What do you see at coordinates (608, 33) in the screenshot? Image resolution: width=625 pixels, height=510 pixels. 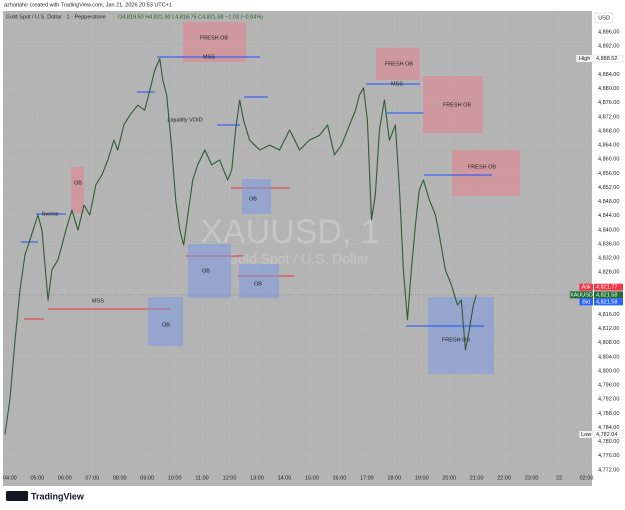 I see `y-tick-label: 4,896.00` at bounding box center [608, 33].